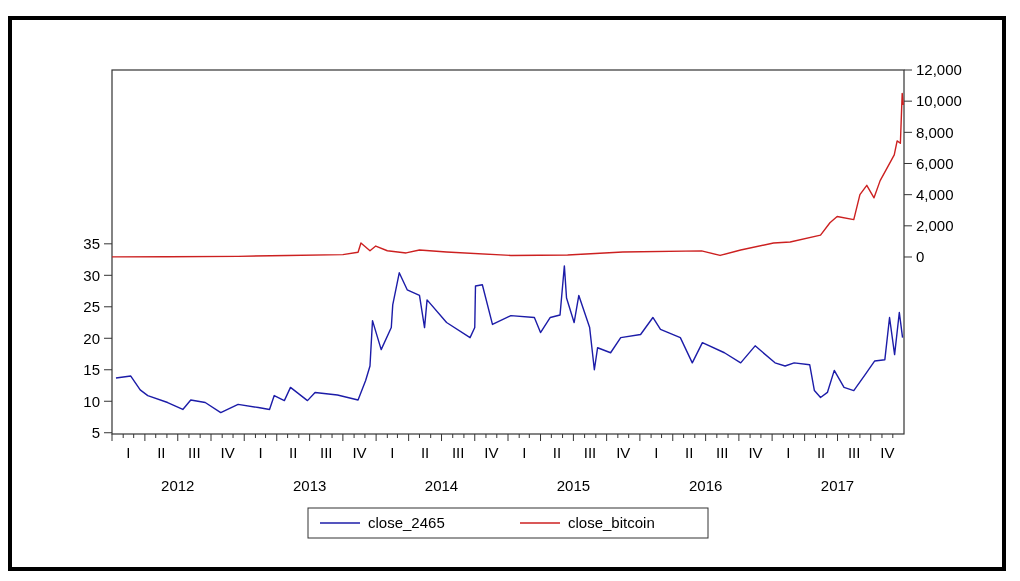  What do you see at coordinates (939, 101) in the screenshot?
I see `y2-tick-label: 10,000` at bounding box center [939, 101].